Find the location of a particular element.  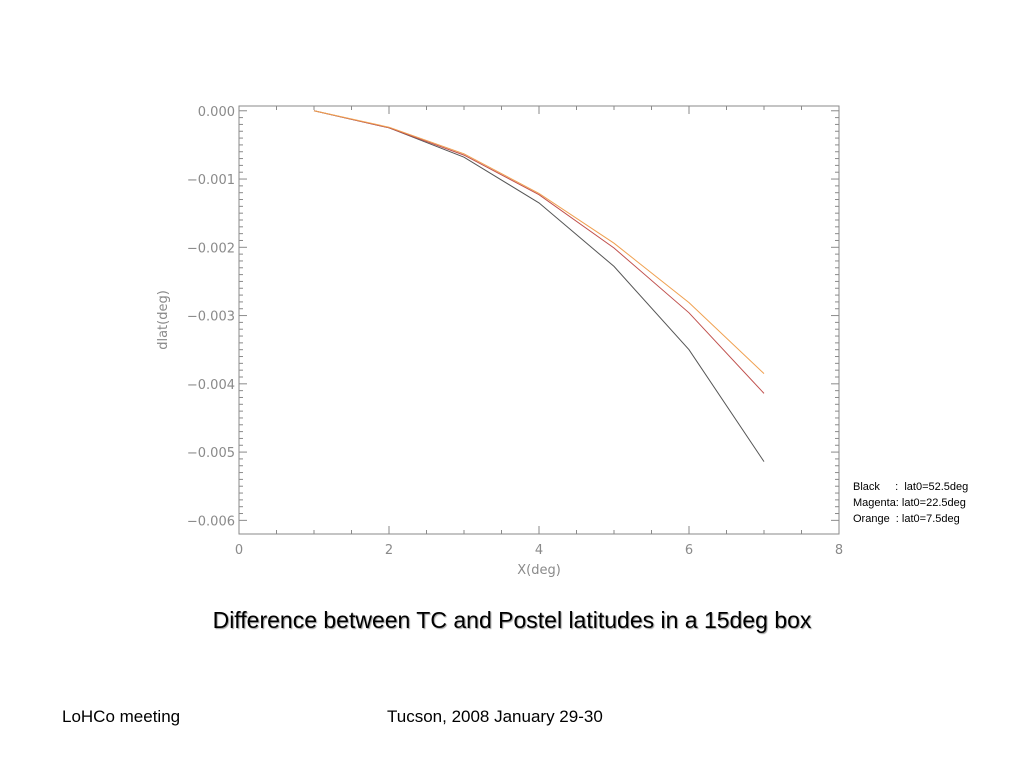

y-tick-label: −0.005 is located at coordinates (211, 453).